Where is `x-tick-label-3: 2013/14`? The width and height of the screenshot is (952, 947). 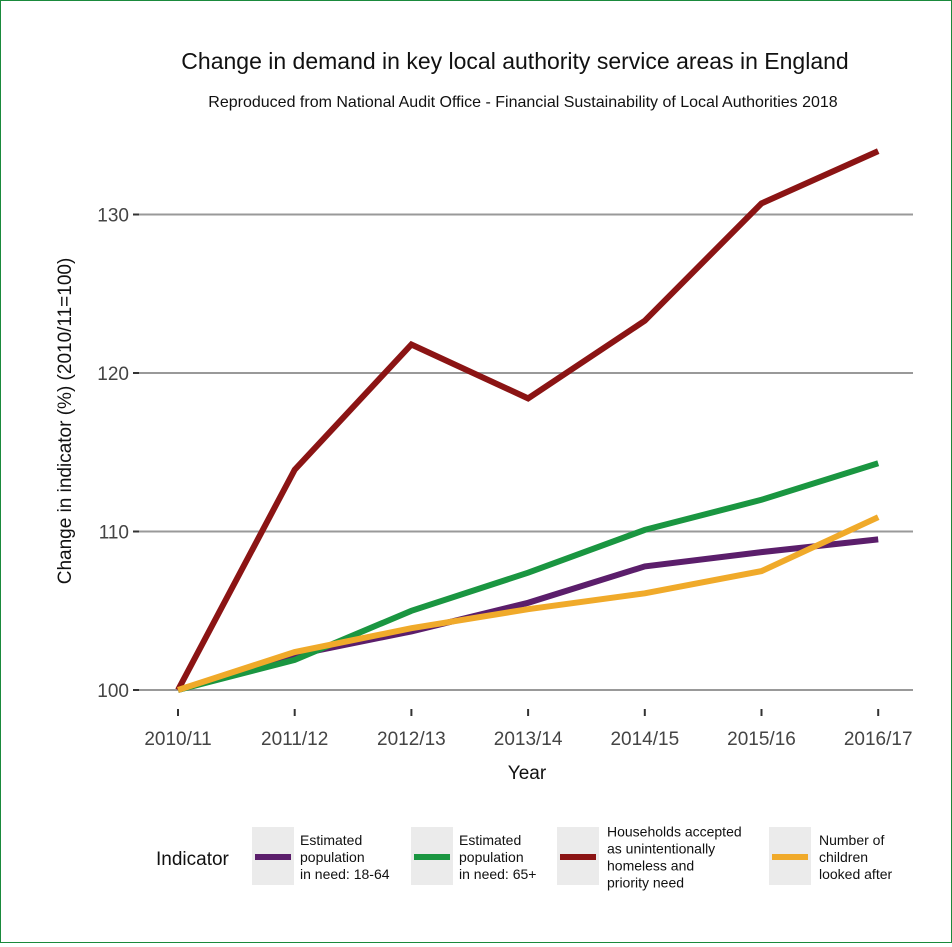 x-tick-label-3: 2013/14 is located at coordinates (528, 739).